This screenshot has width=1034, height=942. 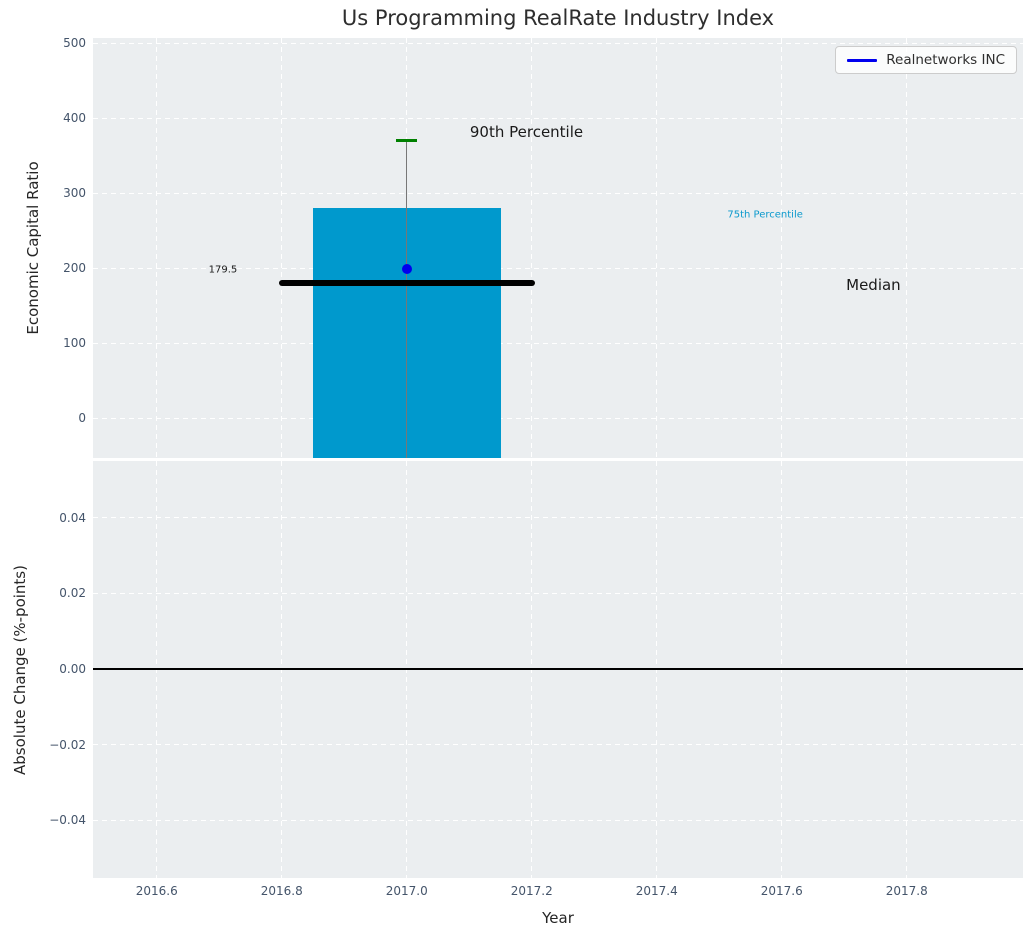 What do you see at coordinates (406, 268) in the screenshot?
I see `company-marker` at bounding box center [406, 268].